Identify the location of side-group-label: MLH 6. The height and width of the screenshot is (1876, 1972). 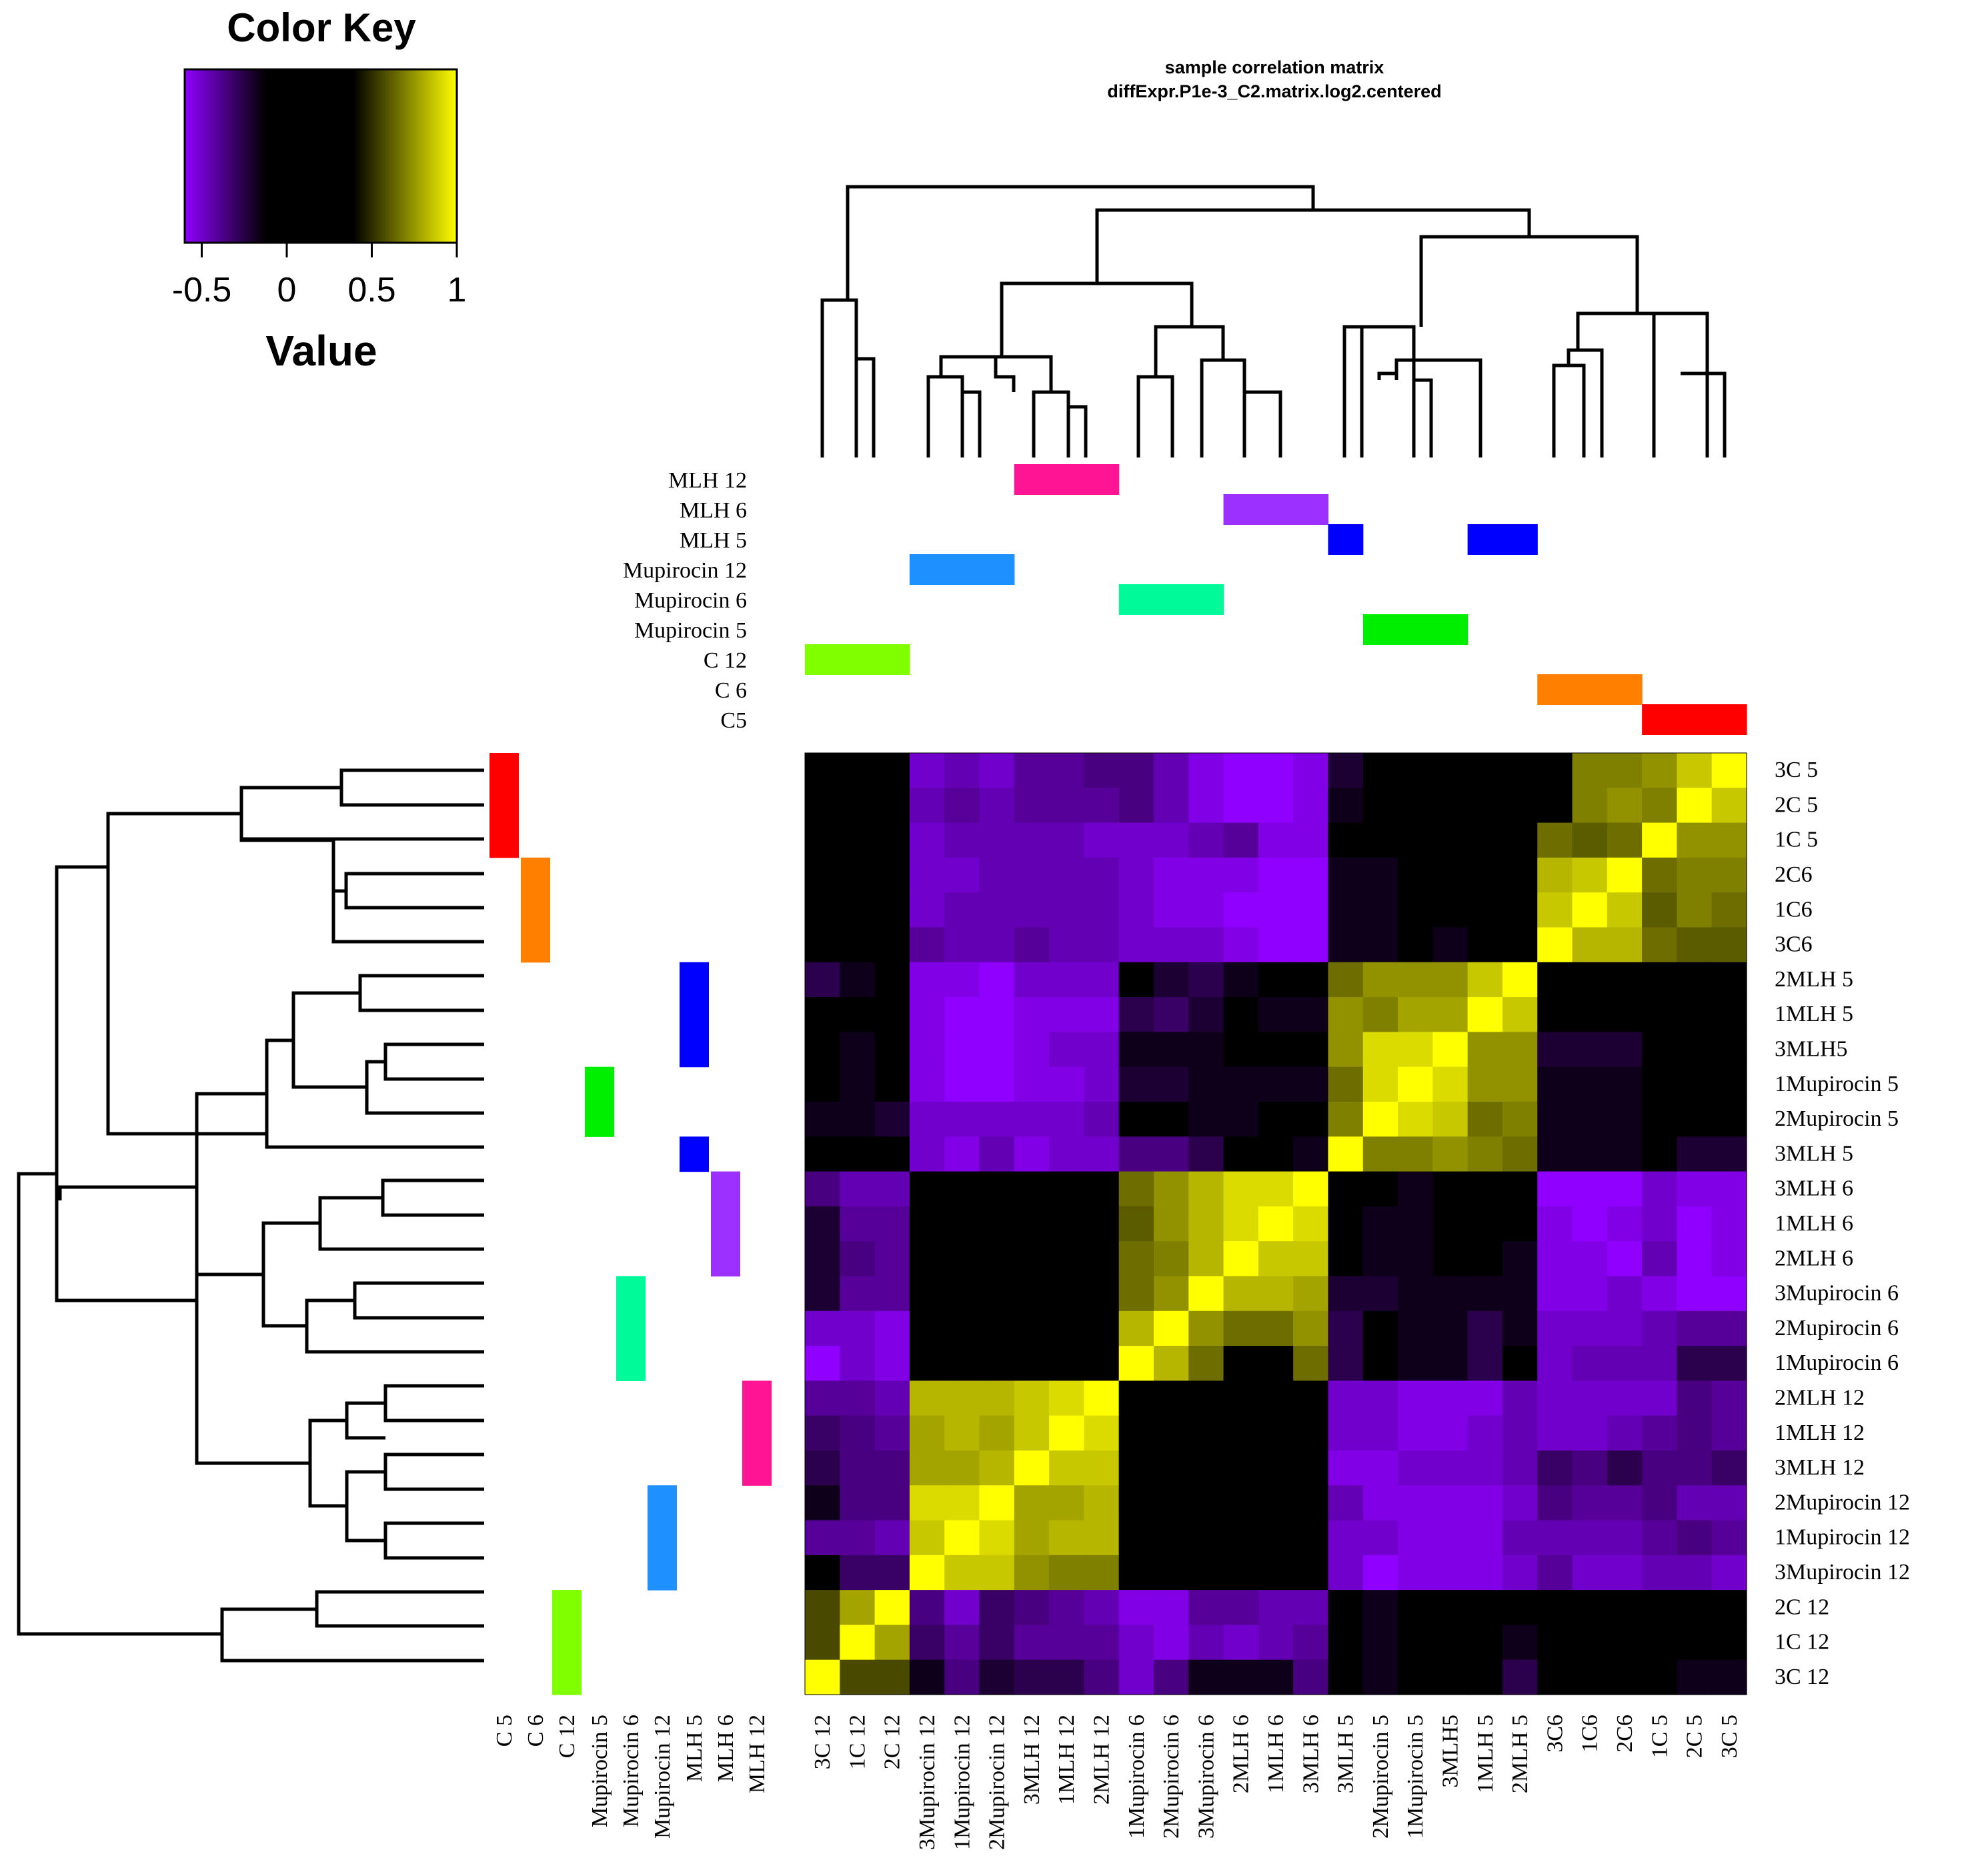
(726, 1748).